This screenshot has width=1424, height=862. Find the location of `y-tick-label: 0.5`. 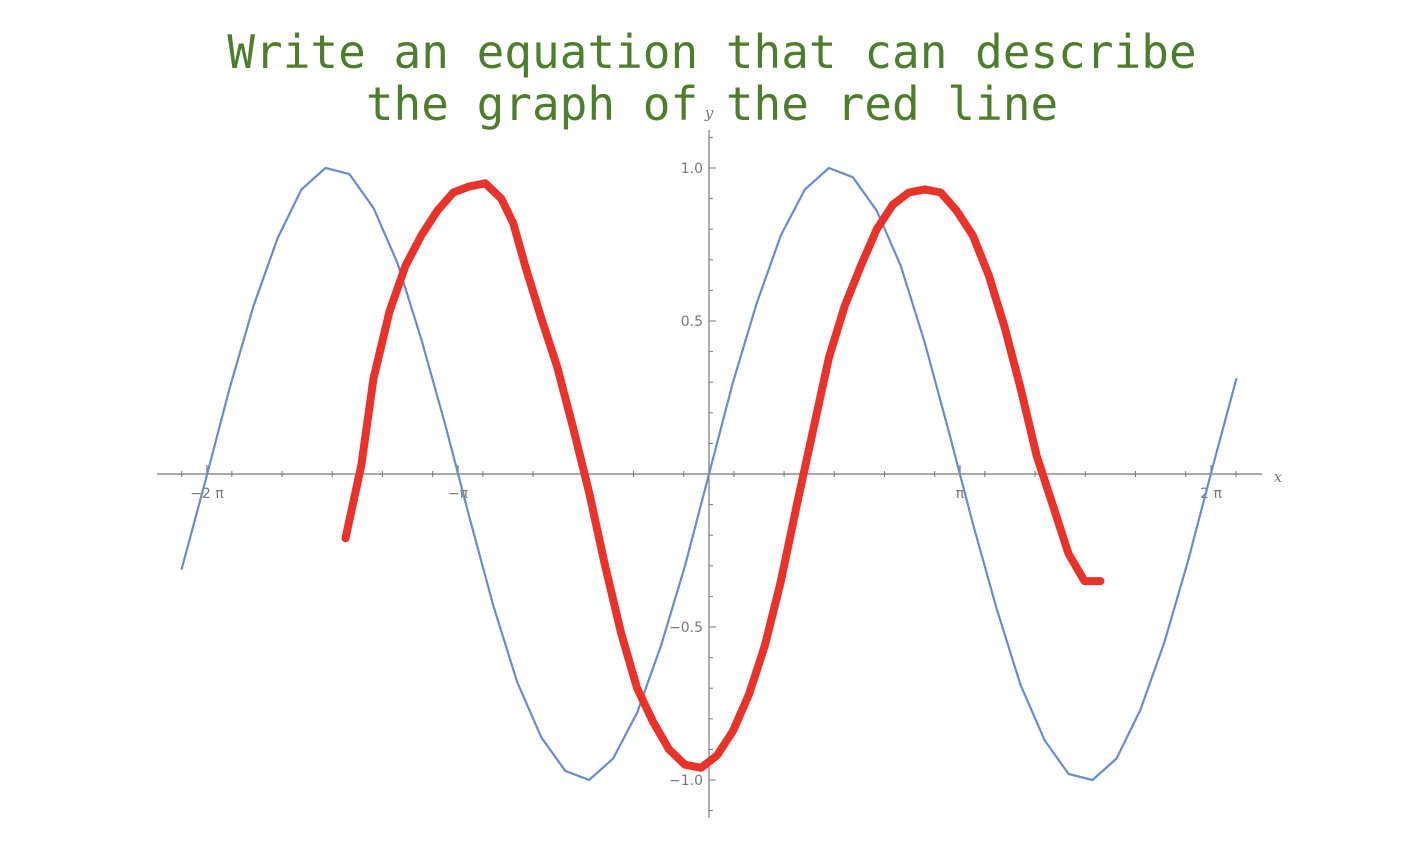

y-tick-label: 0.5 is located at coordinates (692, 322).